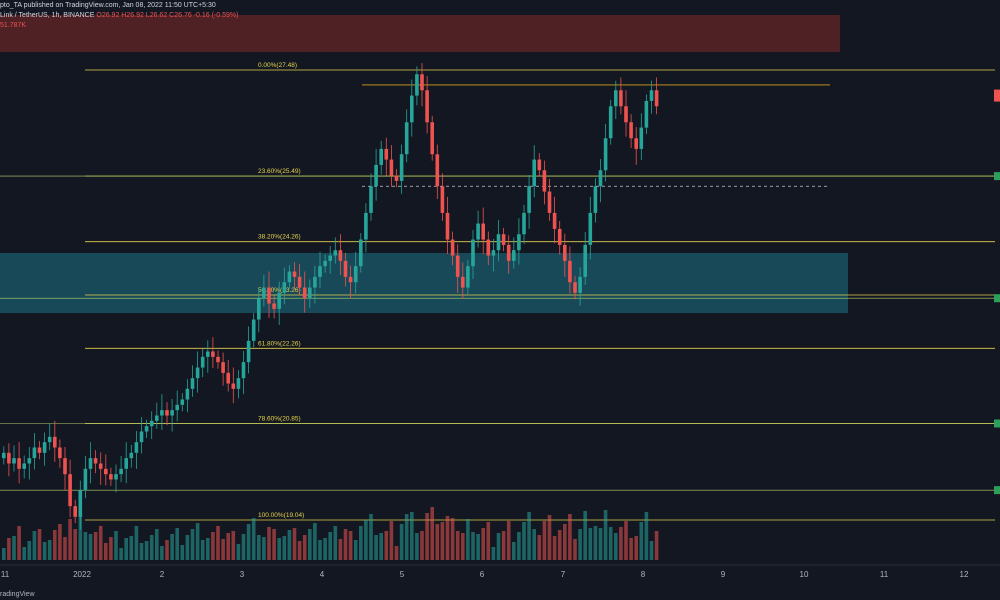  I want to click on x-tick-label: 4, so click(322, 574).